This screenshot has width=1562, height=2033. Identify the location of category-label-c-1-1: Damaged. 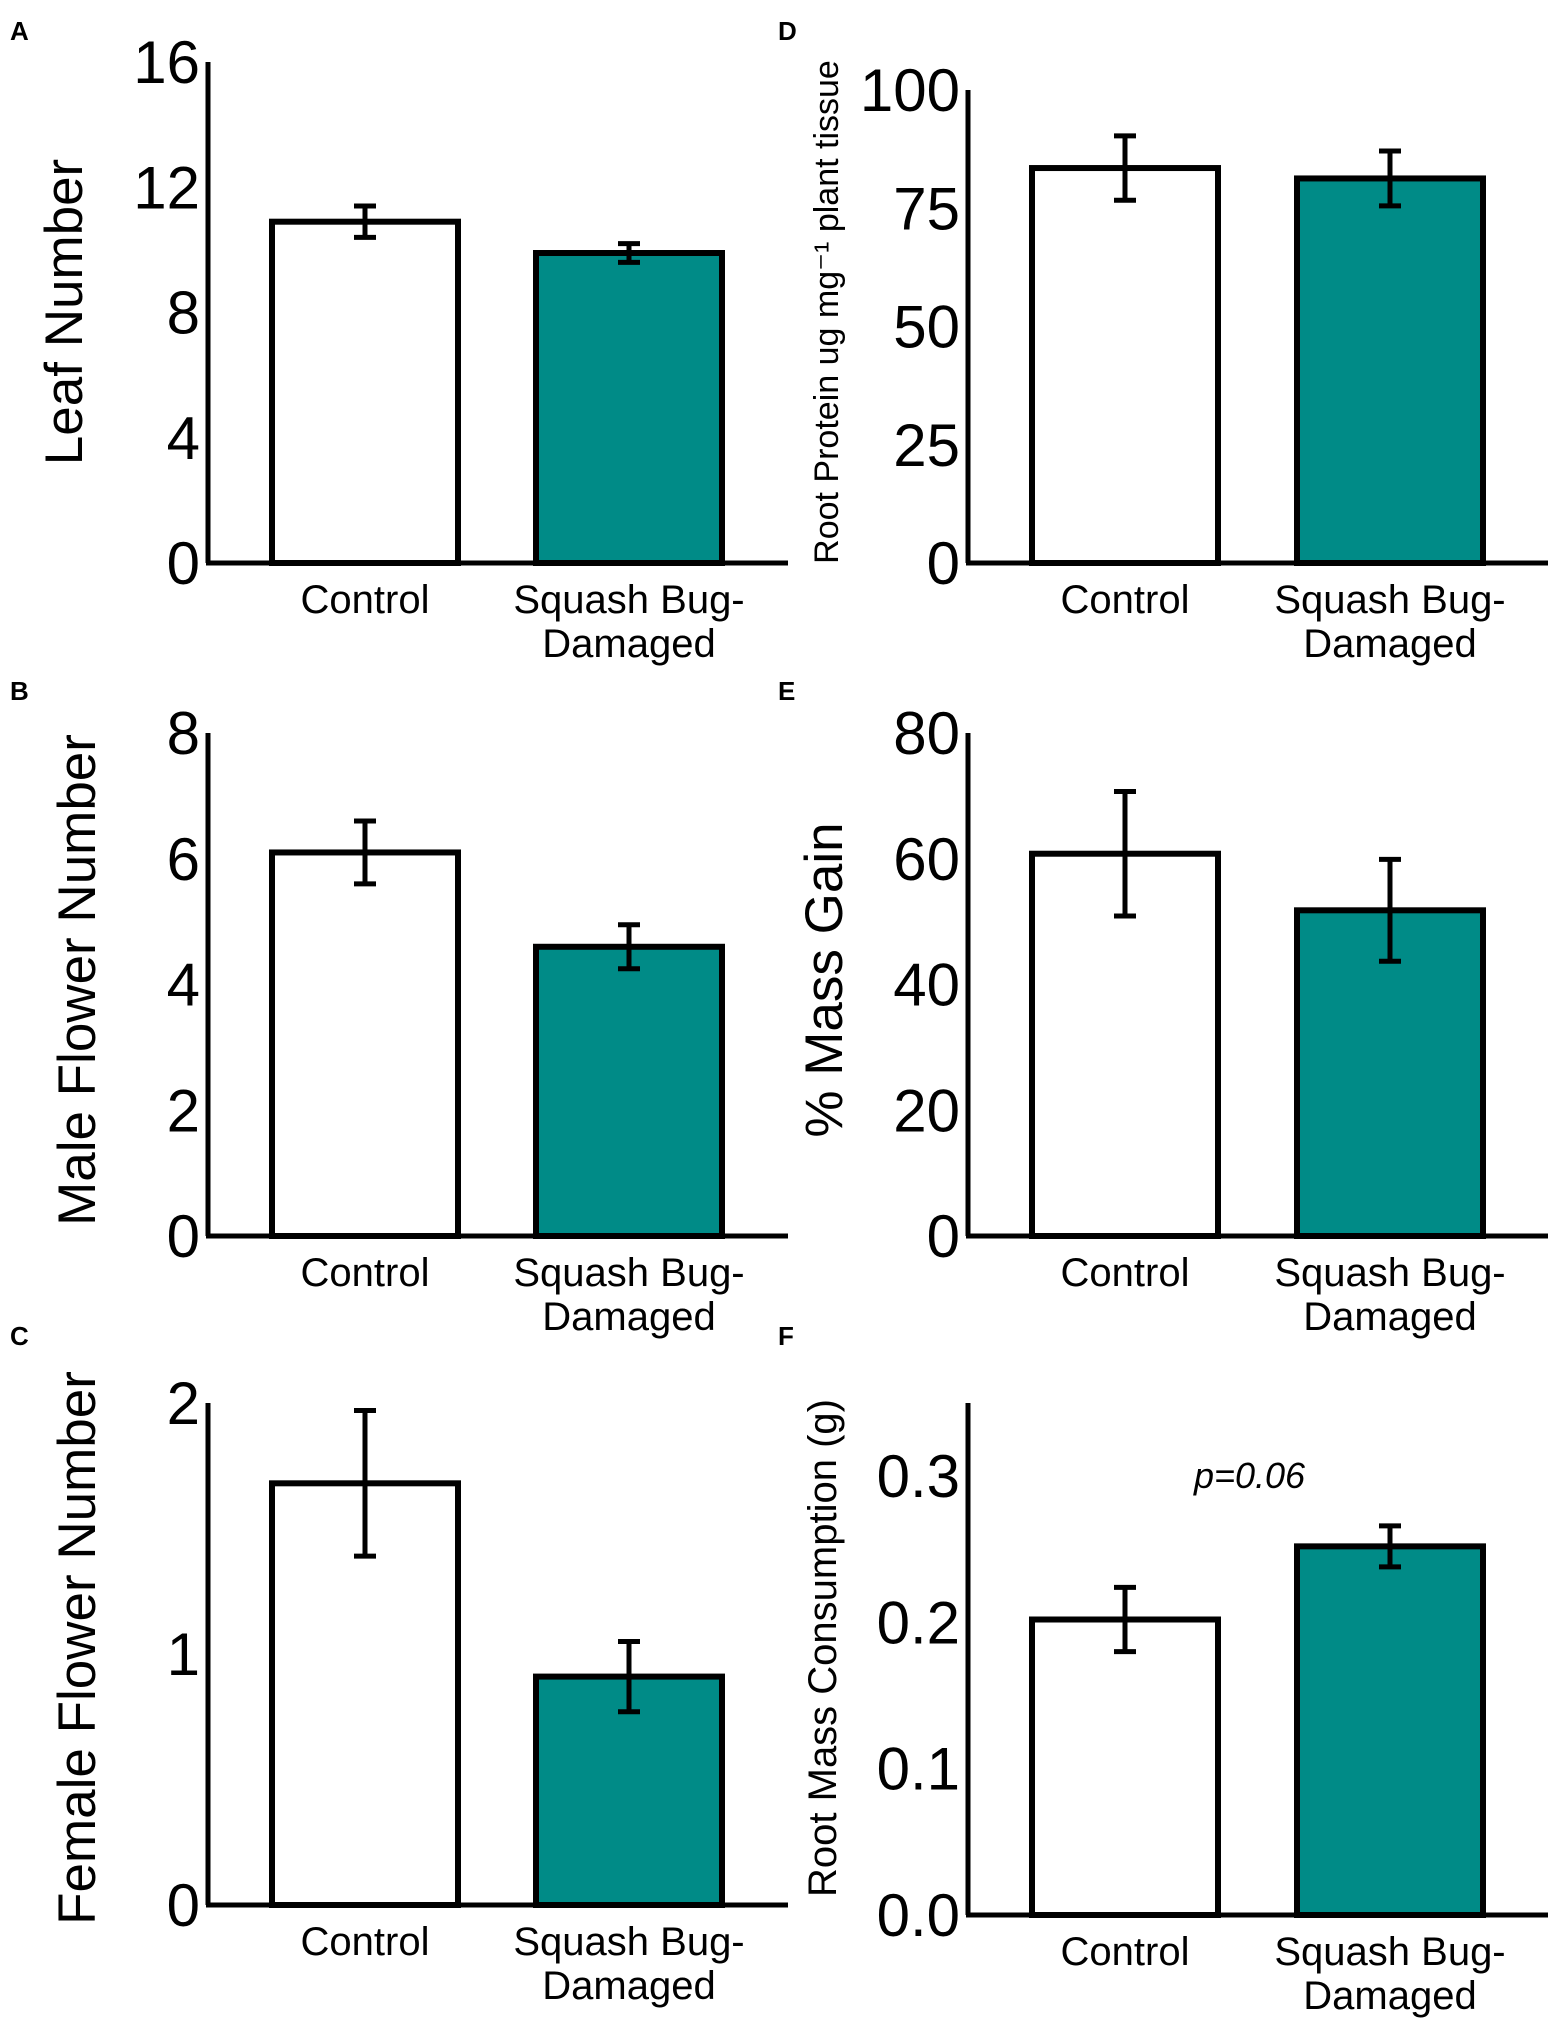
(628, 1986).